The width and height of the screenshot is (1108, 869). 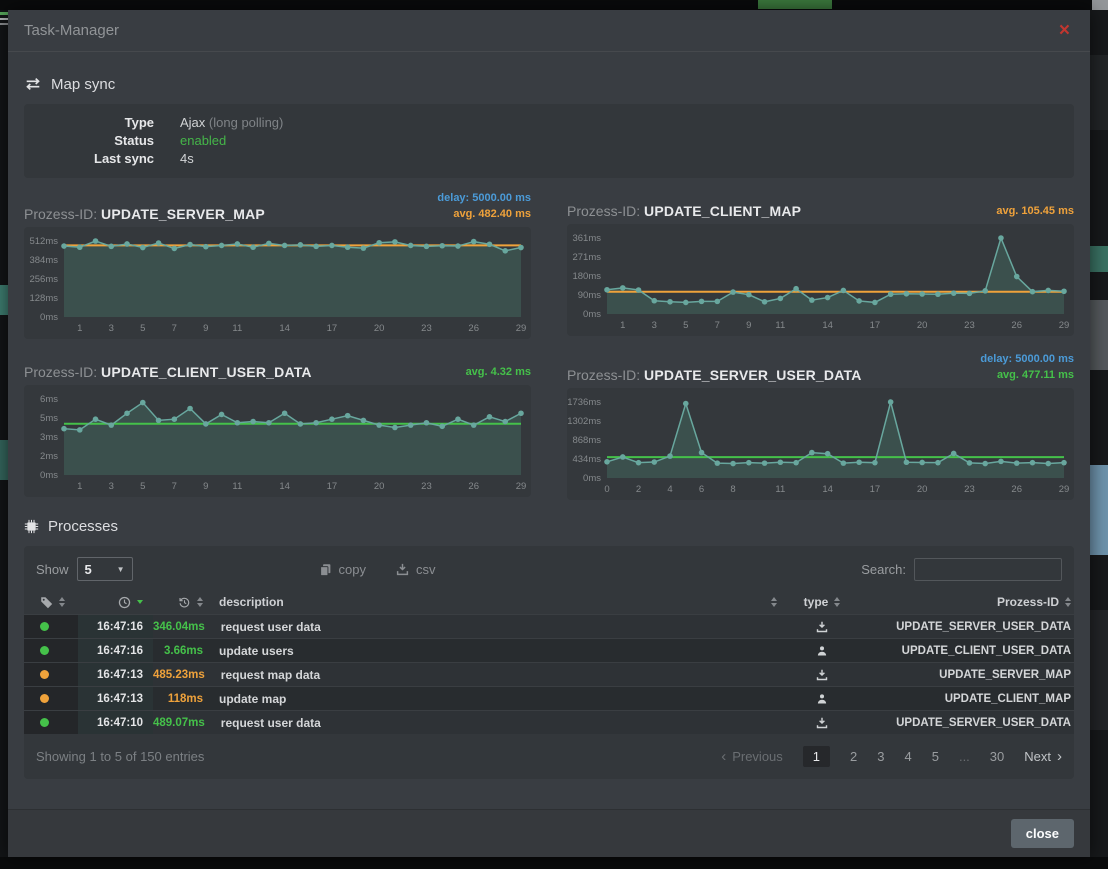 What do you see at coordinates (586, 459) in the screenshot?
I see `svg-text: 434ms` at bounding box center [586, 459].